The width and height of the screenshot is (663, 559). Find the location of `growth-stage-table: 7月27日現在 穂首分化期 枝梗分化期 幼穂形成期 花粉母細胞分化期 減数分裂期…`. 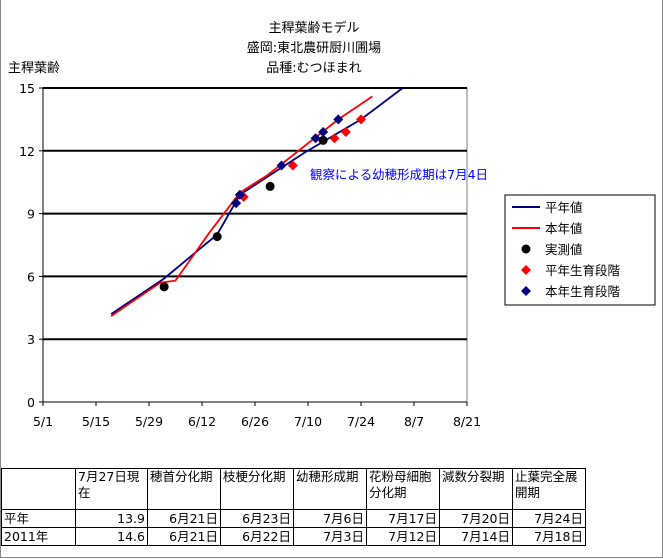

growth-stage-table: 7月27日現在 穂首分化期 枝梗分化期 幼穂形成期 花粉母細胞分化期 減数分裂期… is located at coordinates (293, 507).